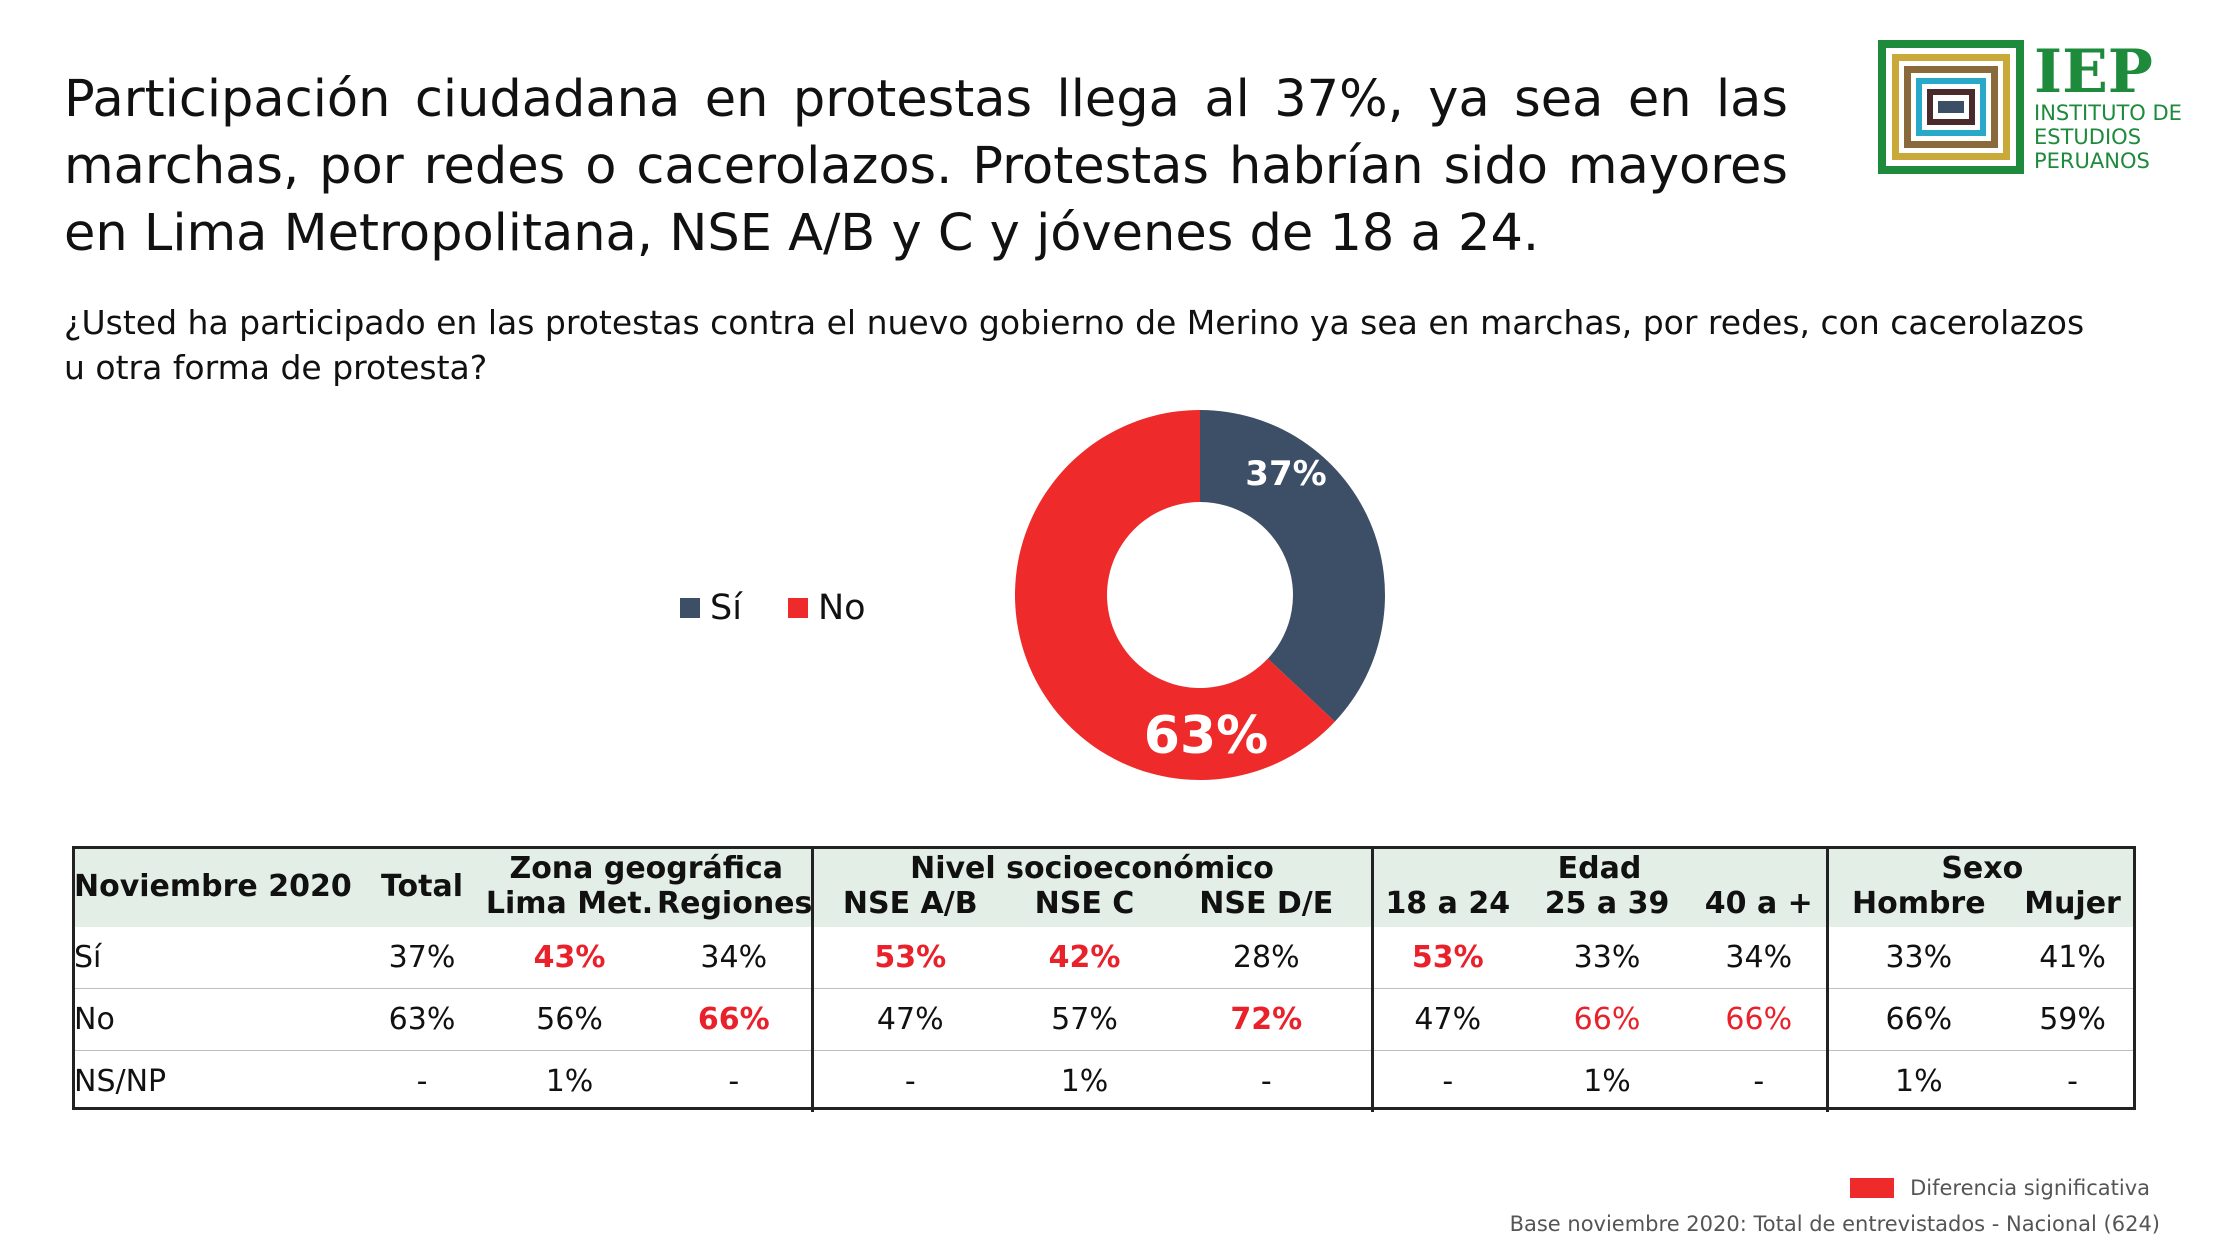 This screenshot has height=1246, width=2218. I want to click on table-row: Sí 37% 43% 34% 53% 42% 28% 53% 33% 34% 33% 41%, so click(1104, 958).